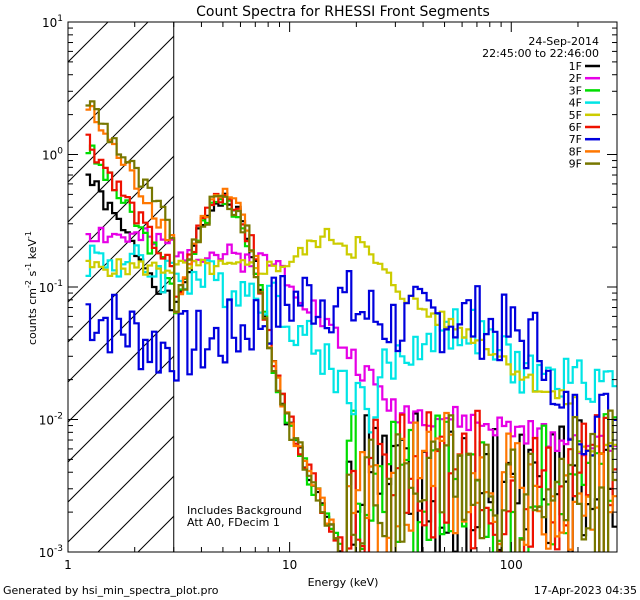 This screenshot has height=600, width=640. What do you see at coordinates (575, 127) in the screenshot?
I see `legend-label-6F: 6F` at bounding box center [575, 127].